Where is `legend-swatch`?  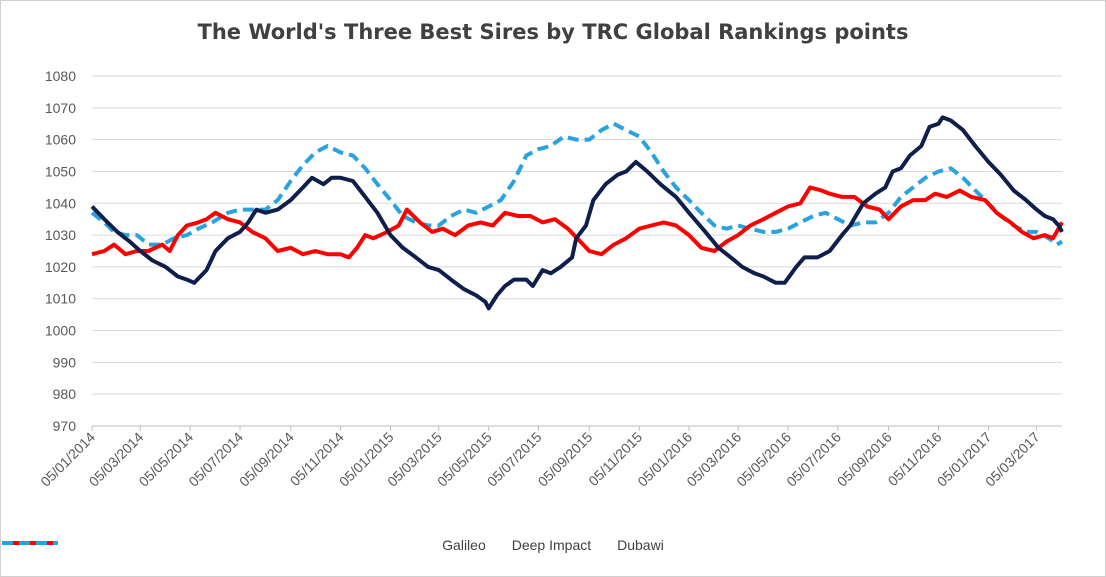
legend-swatch is located at coordinates (30, 543).